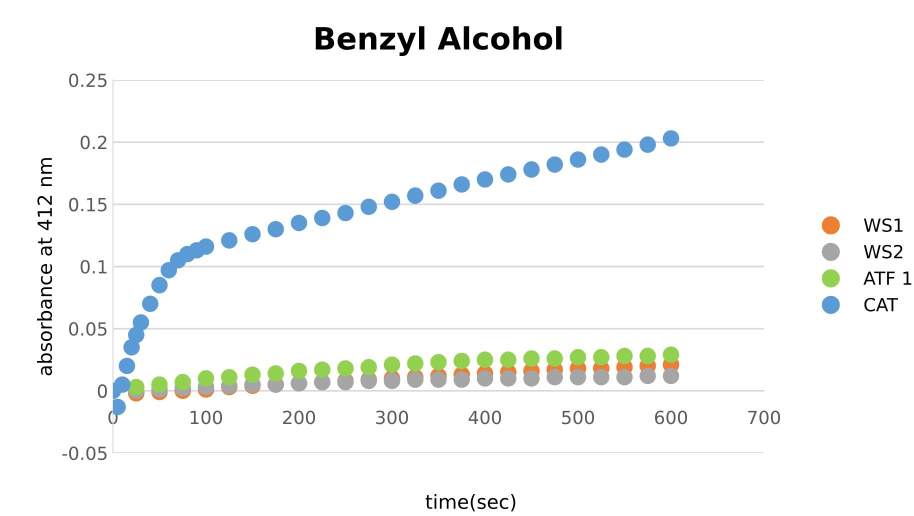  Describe the element at coordinates (392, 417) in the screenshot. I see `x-tick-label: 300` at that location.